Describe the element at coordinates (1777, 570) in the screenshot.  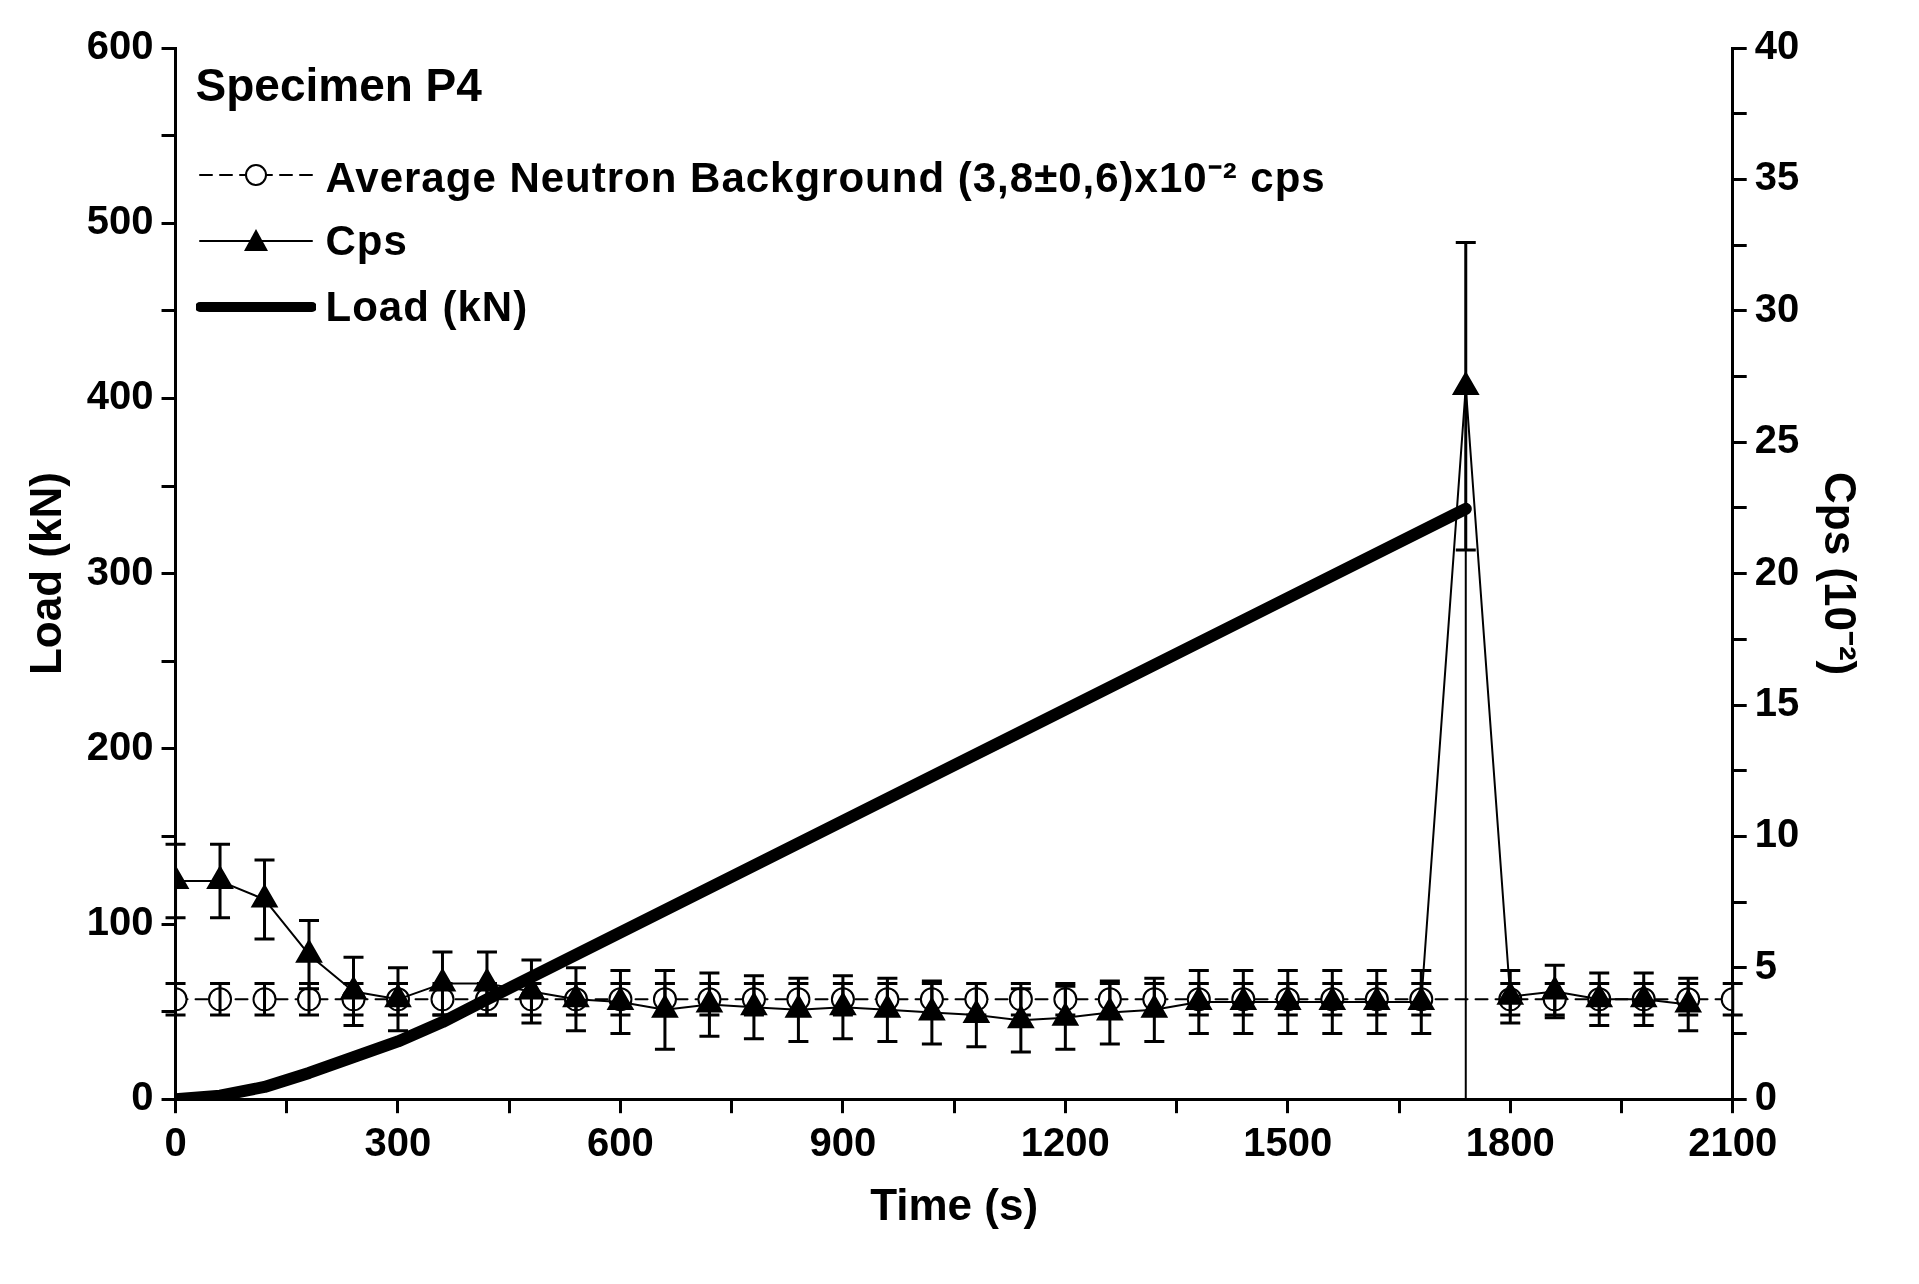
I see `y2-tick-label: 20` at that location.